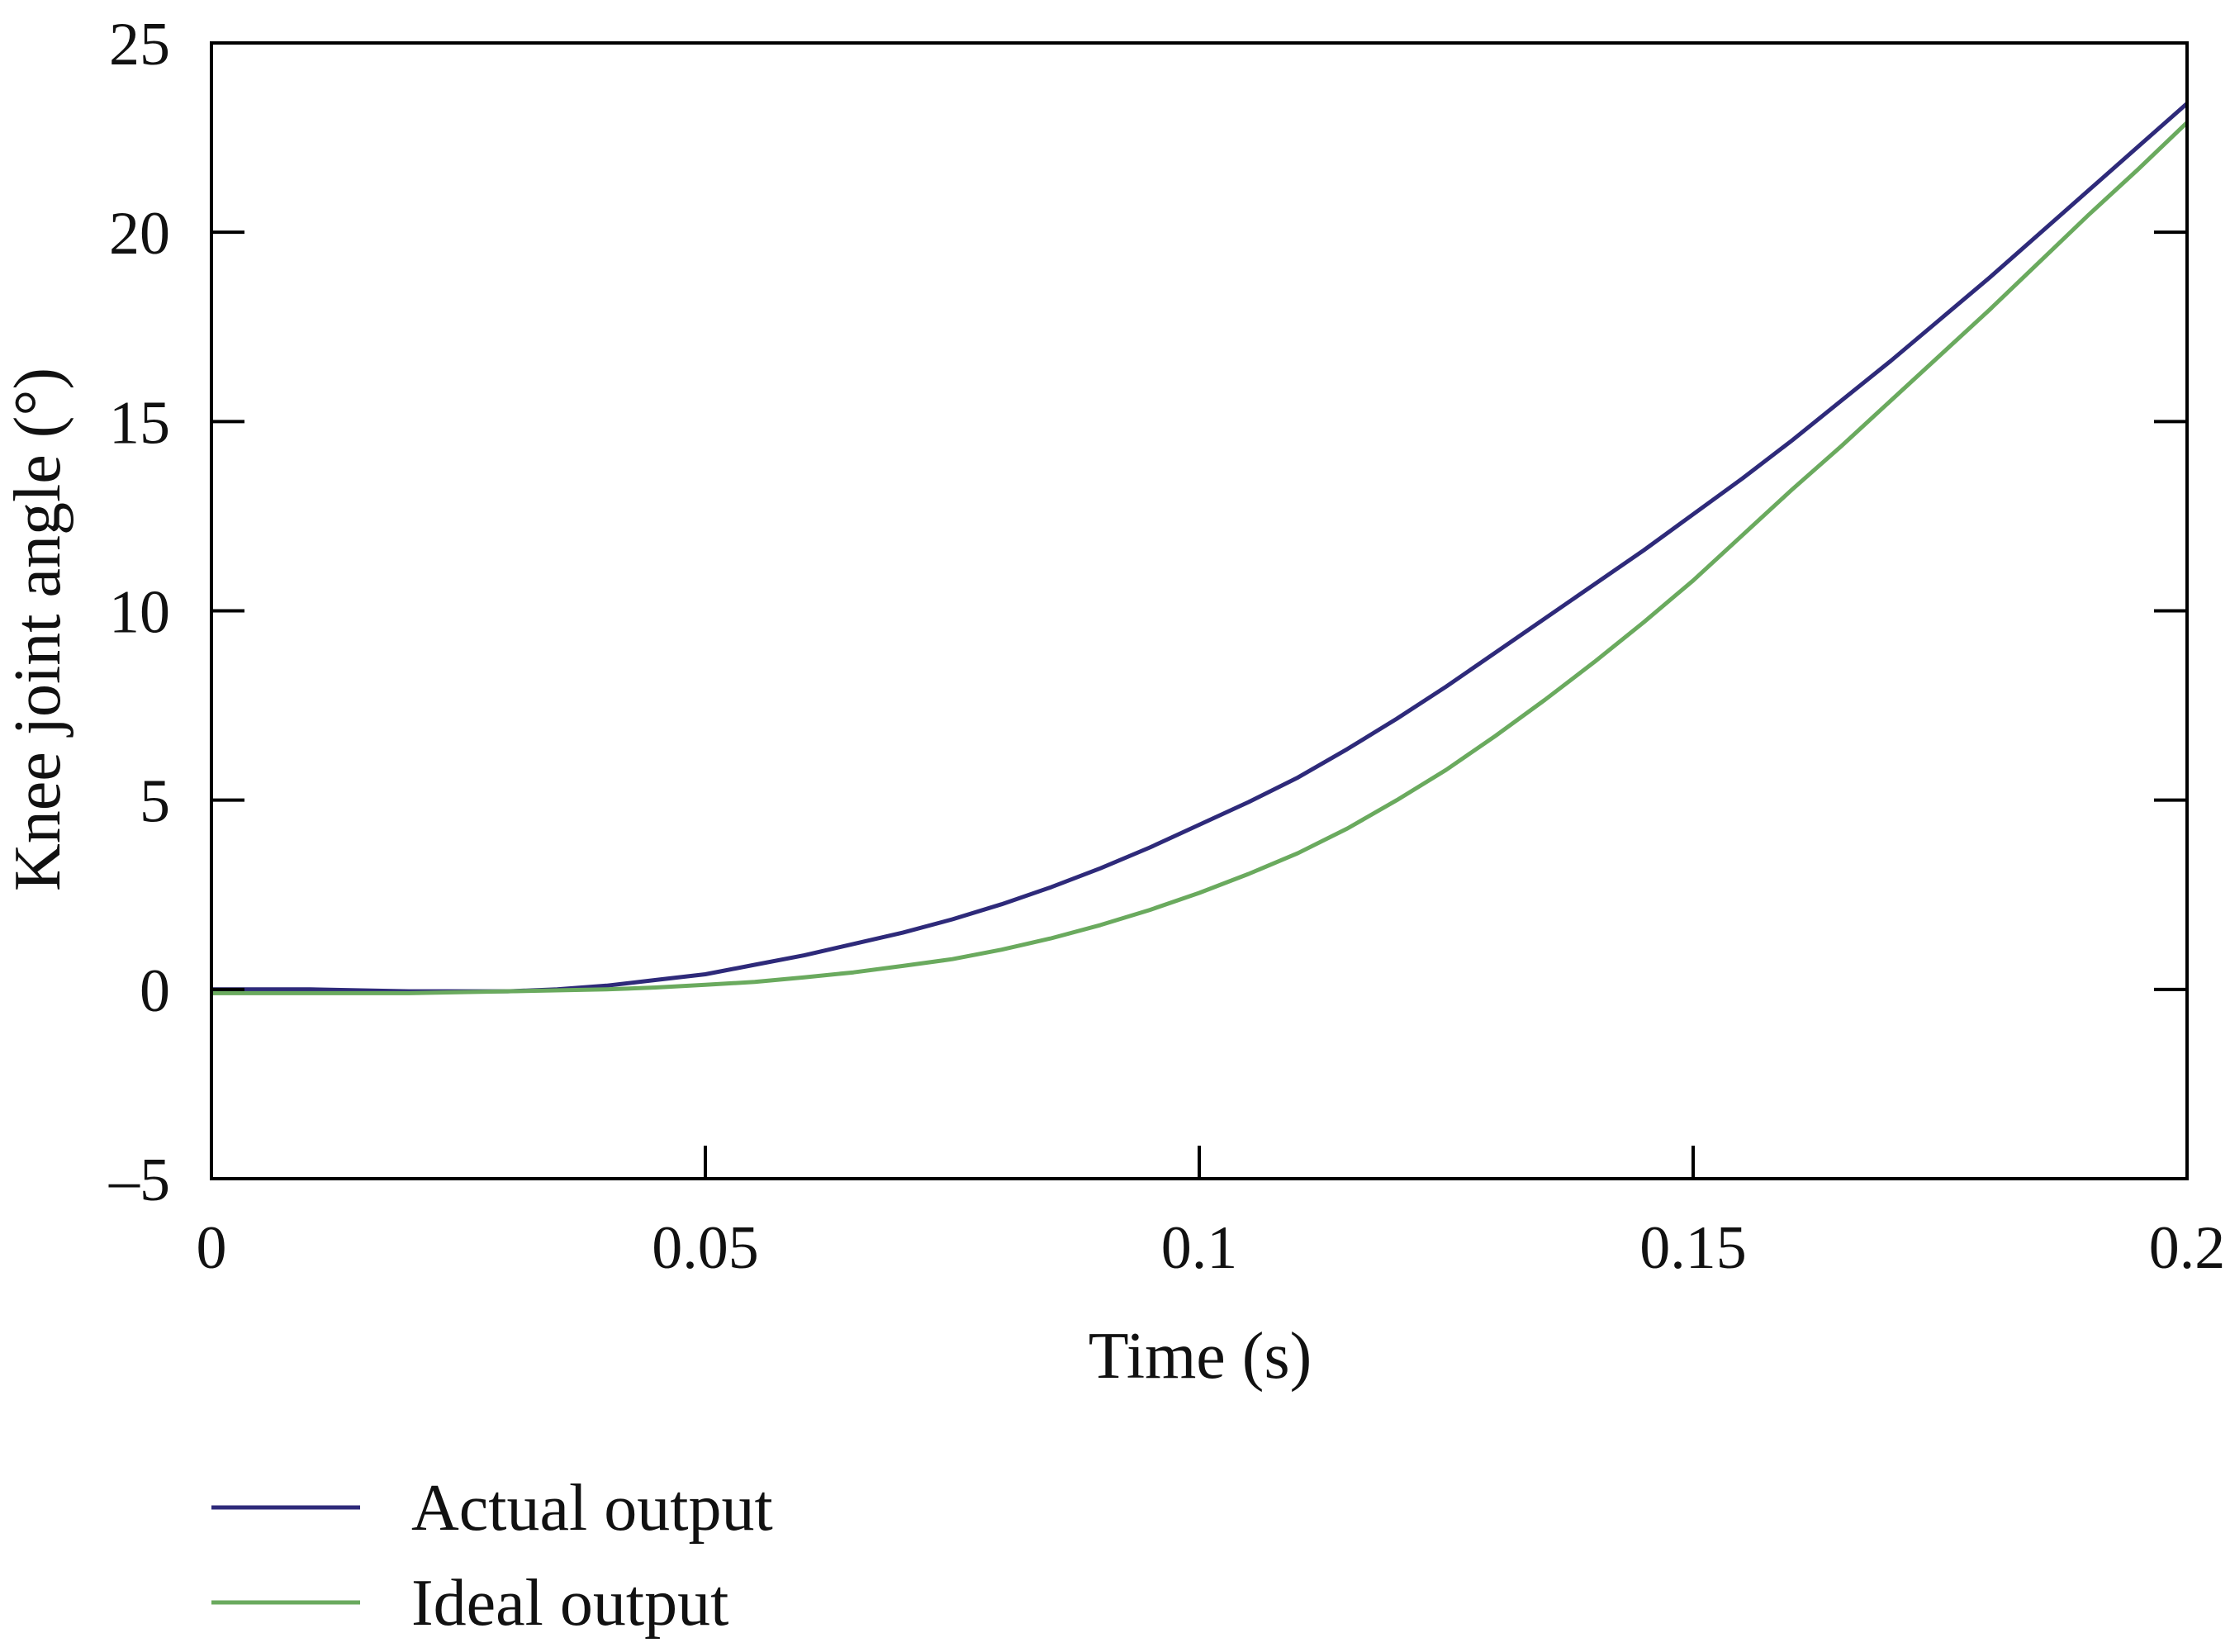  Describe the element at coordinates (212, 1248) in the screenshot. I see `x-tick-label: 0` at that location.